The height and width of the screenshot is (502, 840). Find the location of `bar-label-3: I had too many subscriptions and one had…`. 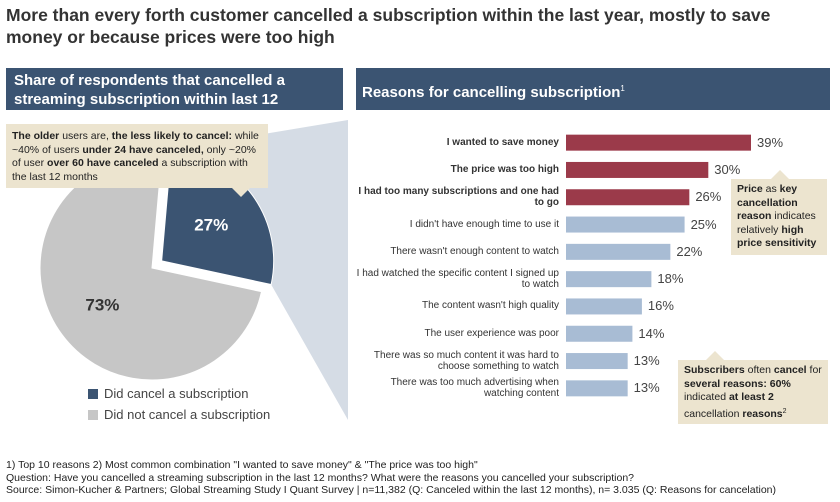

bar-label-3: I had too many subscriptions and one had… is located at coordinates (458, 197).